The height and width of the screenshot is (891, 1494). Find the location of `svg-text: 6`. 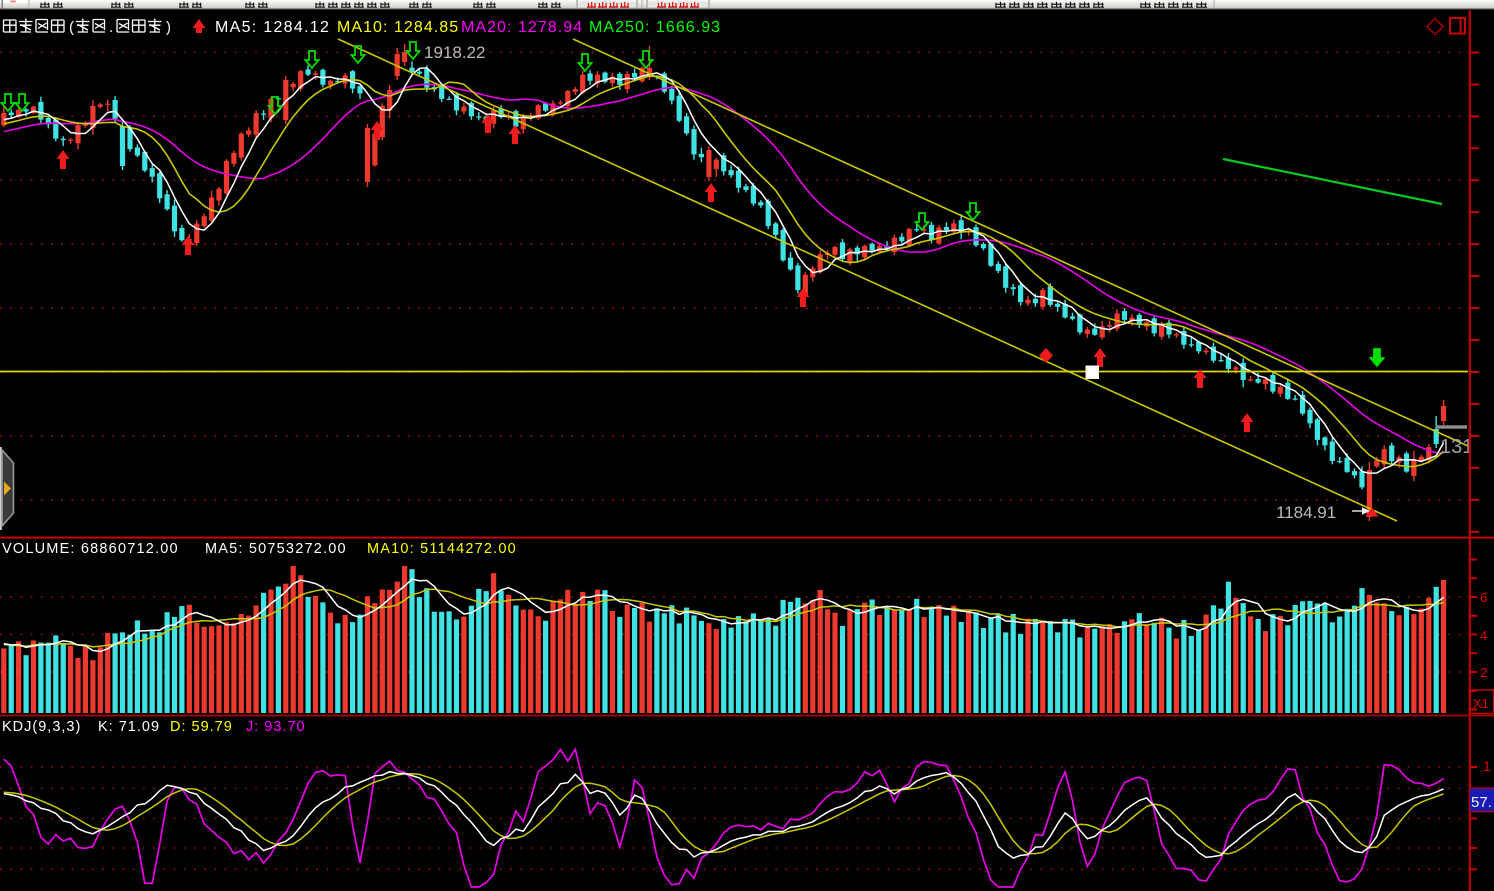

svg-text: 6 is located at coordinates (1483, 597).